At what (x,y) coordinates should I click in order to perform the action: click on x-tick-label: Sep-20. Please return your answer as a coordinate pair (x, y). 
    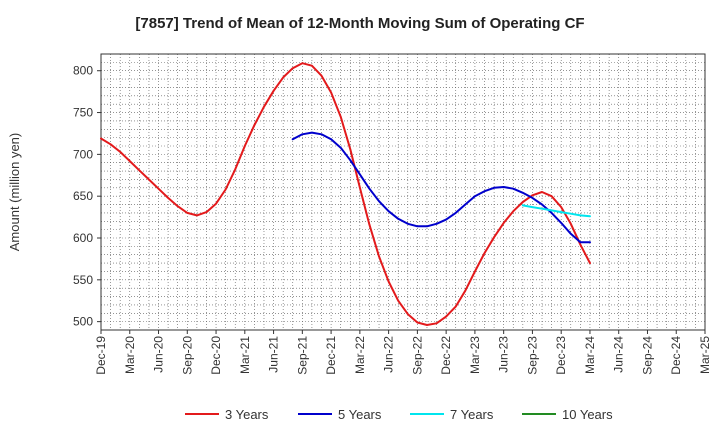
    Looking at the image, I should click on (187, 355).